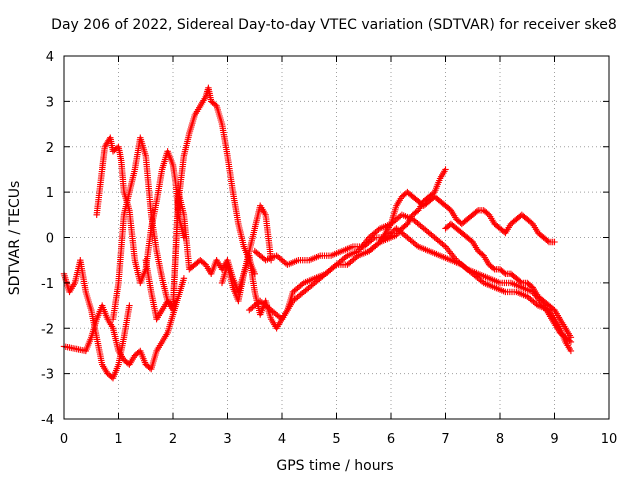 The height and width of the screenshot is (480, 640). What do you see at coordinates (508, 280) in the screenshot?
I see `series-trace-j` at bounding box center [508, 280].